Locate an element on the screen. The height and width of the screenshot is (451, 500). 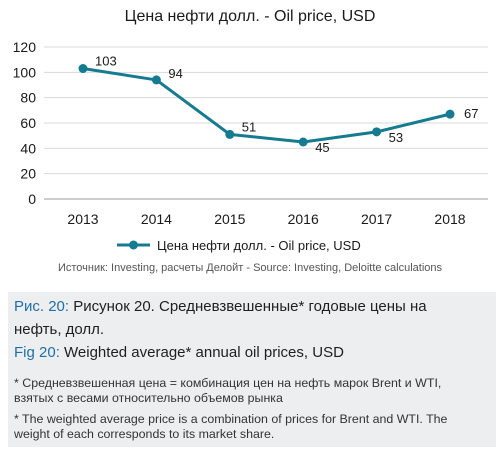
legend-label: Цена нефти долл. - Oil price, USD is located at coordinates (259, 245).